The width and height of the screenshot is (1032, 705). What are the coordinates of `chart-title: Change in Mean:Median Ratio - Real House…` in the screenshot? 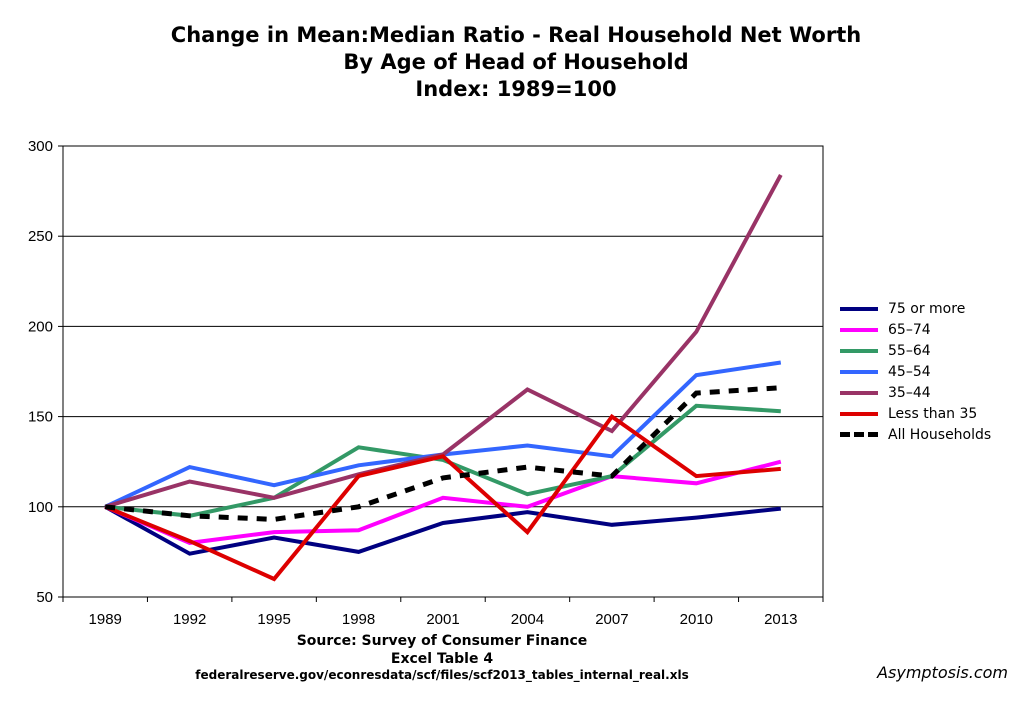 It's located at (516, 35).